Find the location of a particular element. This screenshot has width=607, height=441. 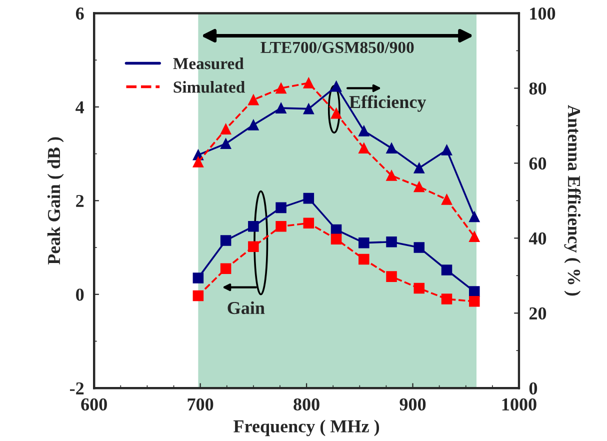

y-axis-title: Peak Gain ( dB ) is located at coordinates (55, 201).